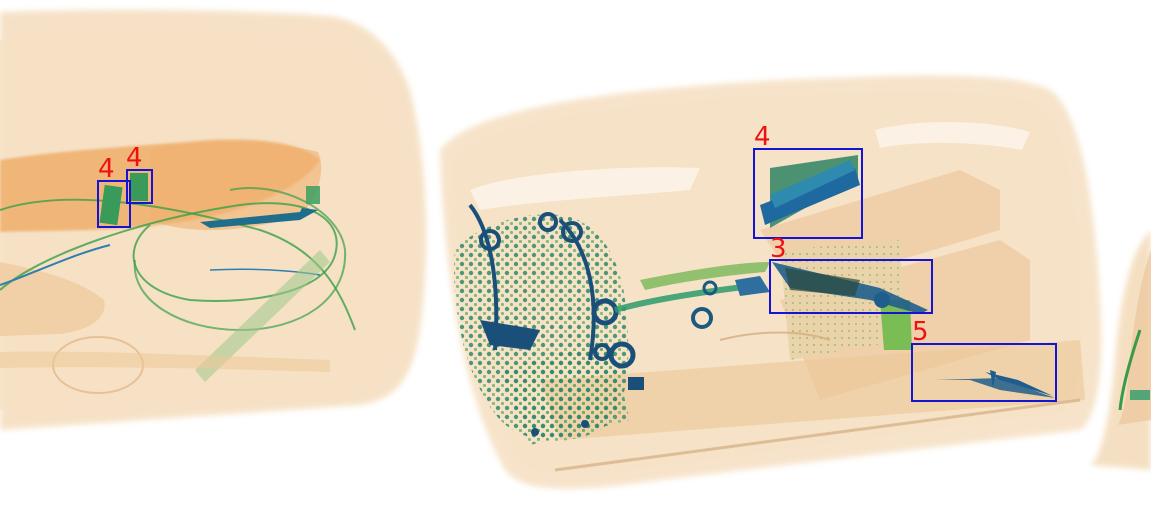 The image size is (1151, 506). I want to click on detection-label: 5, so click(920, 332).